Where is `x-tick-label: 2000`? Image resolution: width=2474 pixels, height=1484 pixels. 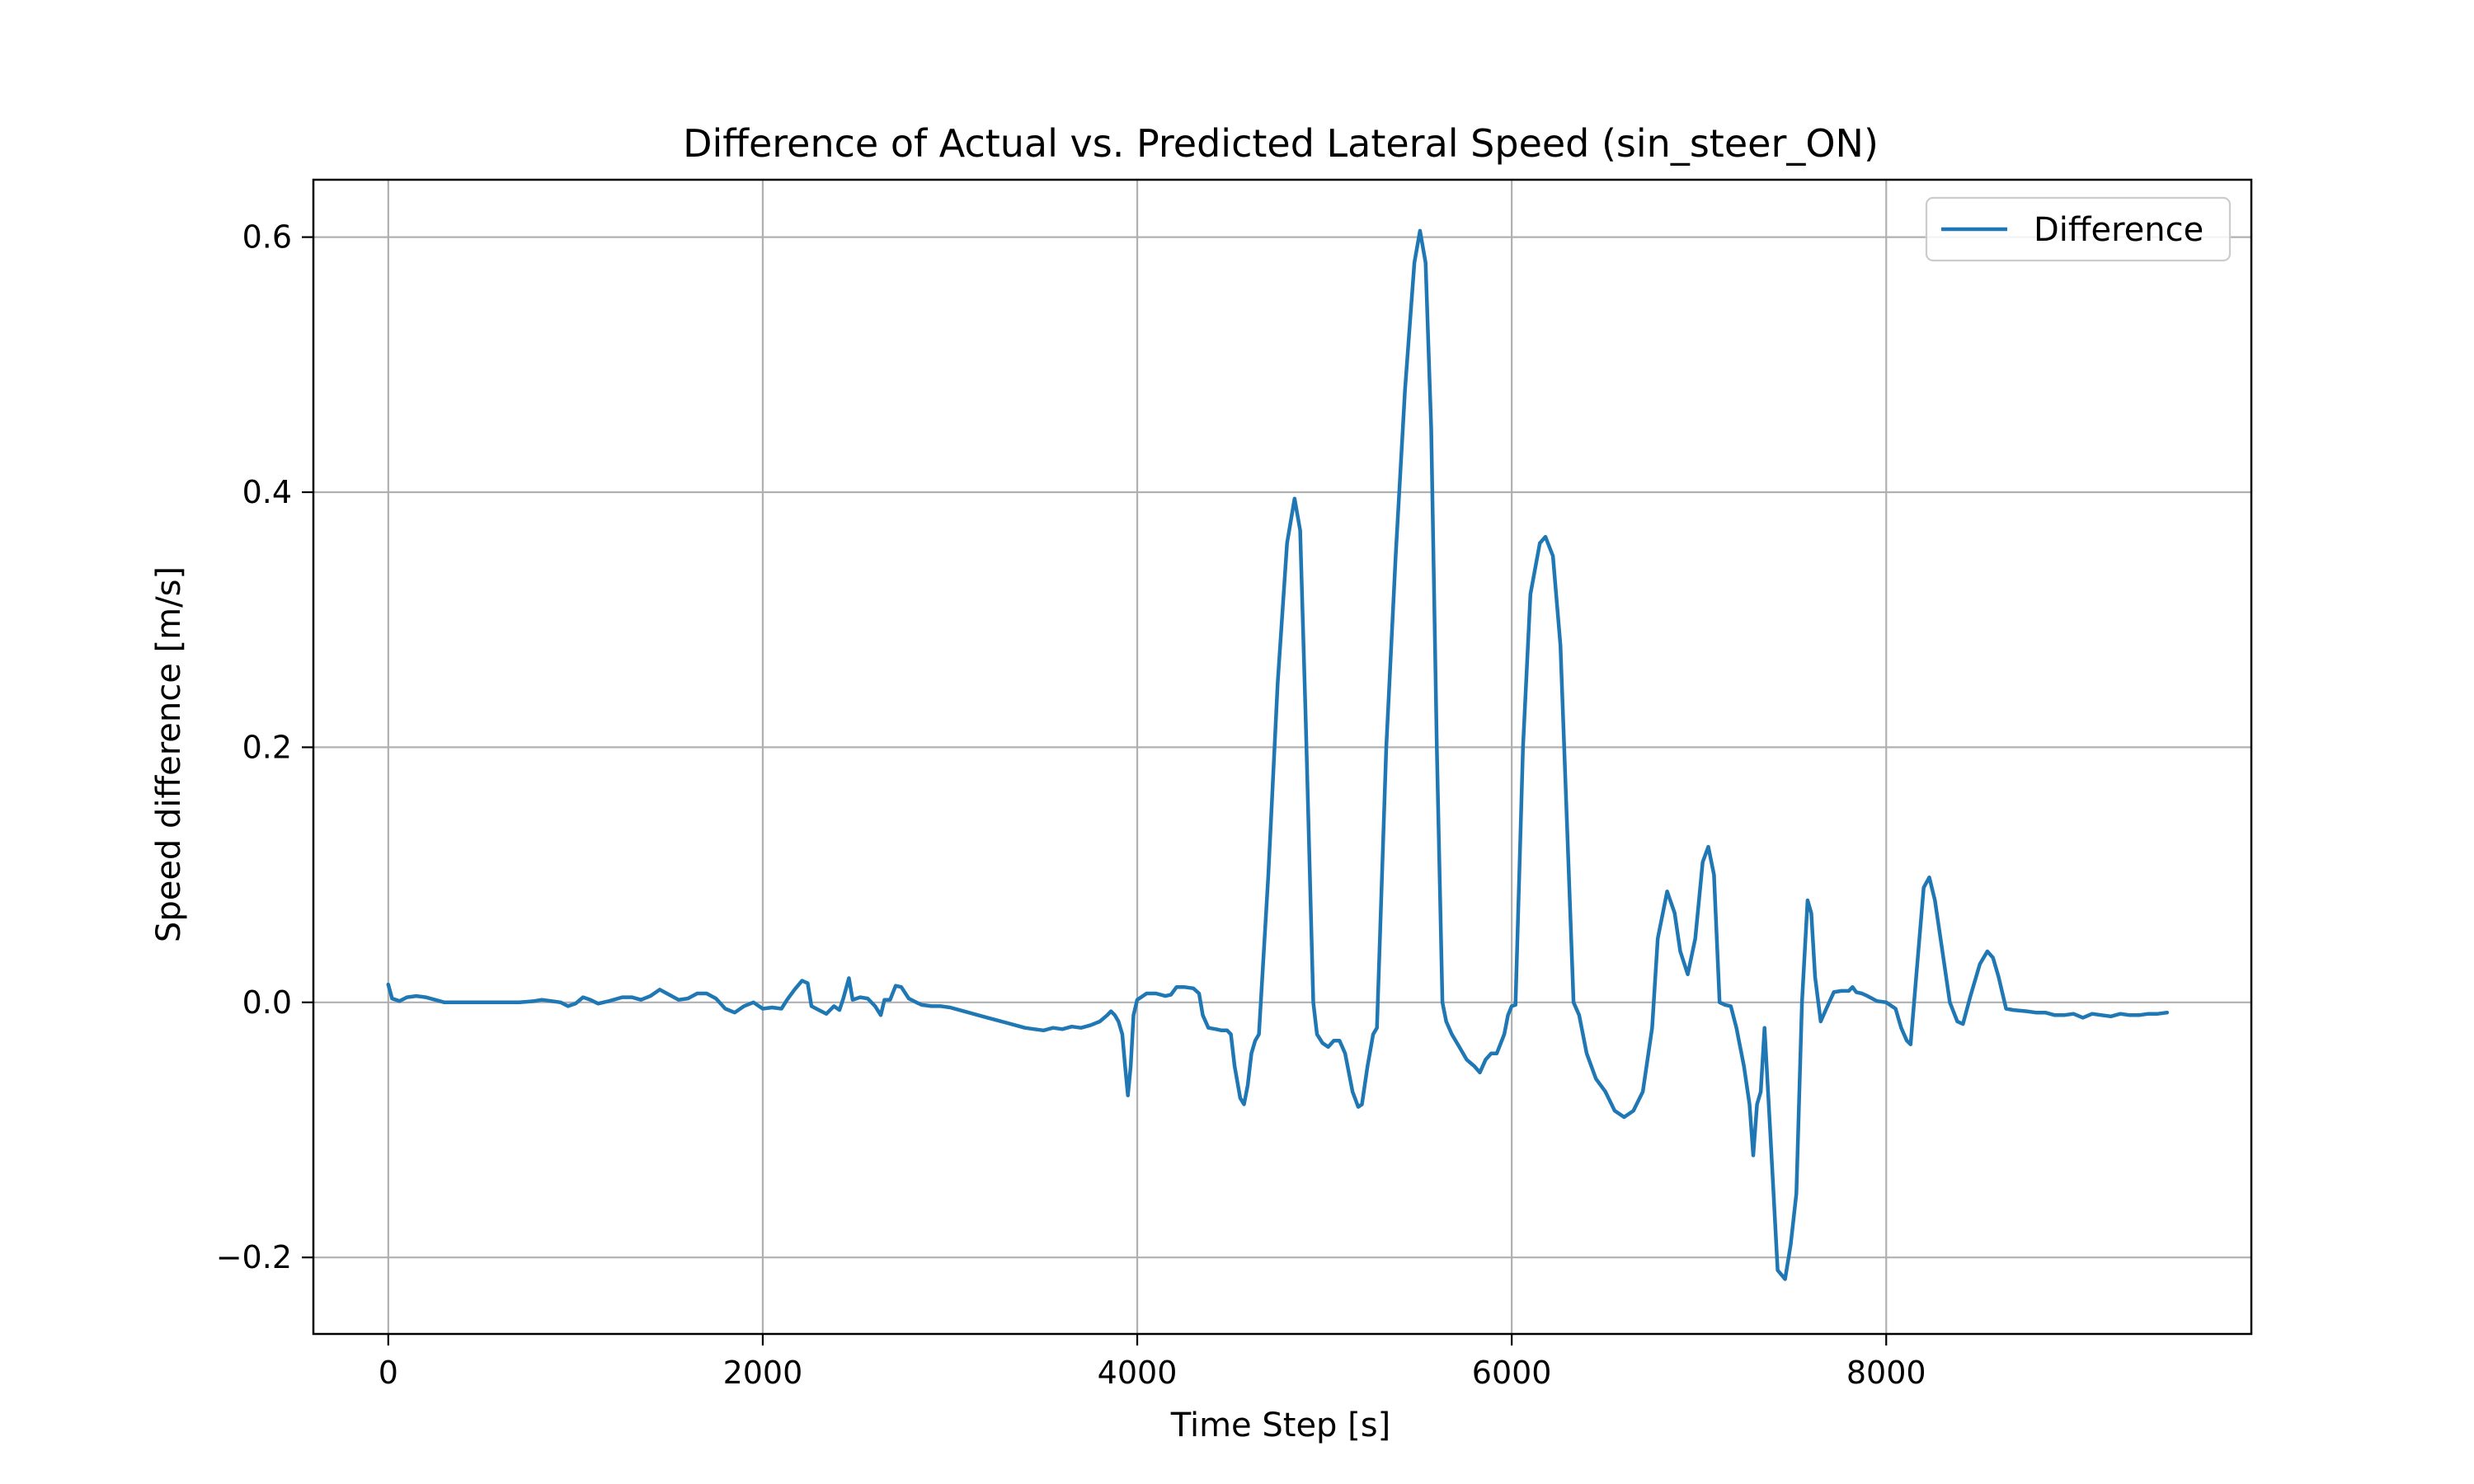 x-tick-label: 2000 is located at coordinates (763, 1373).